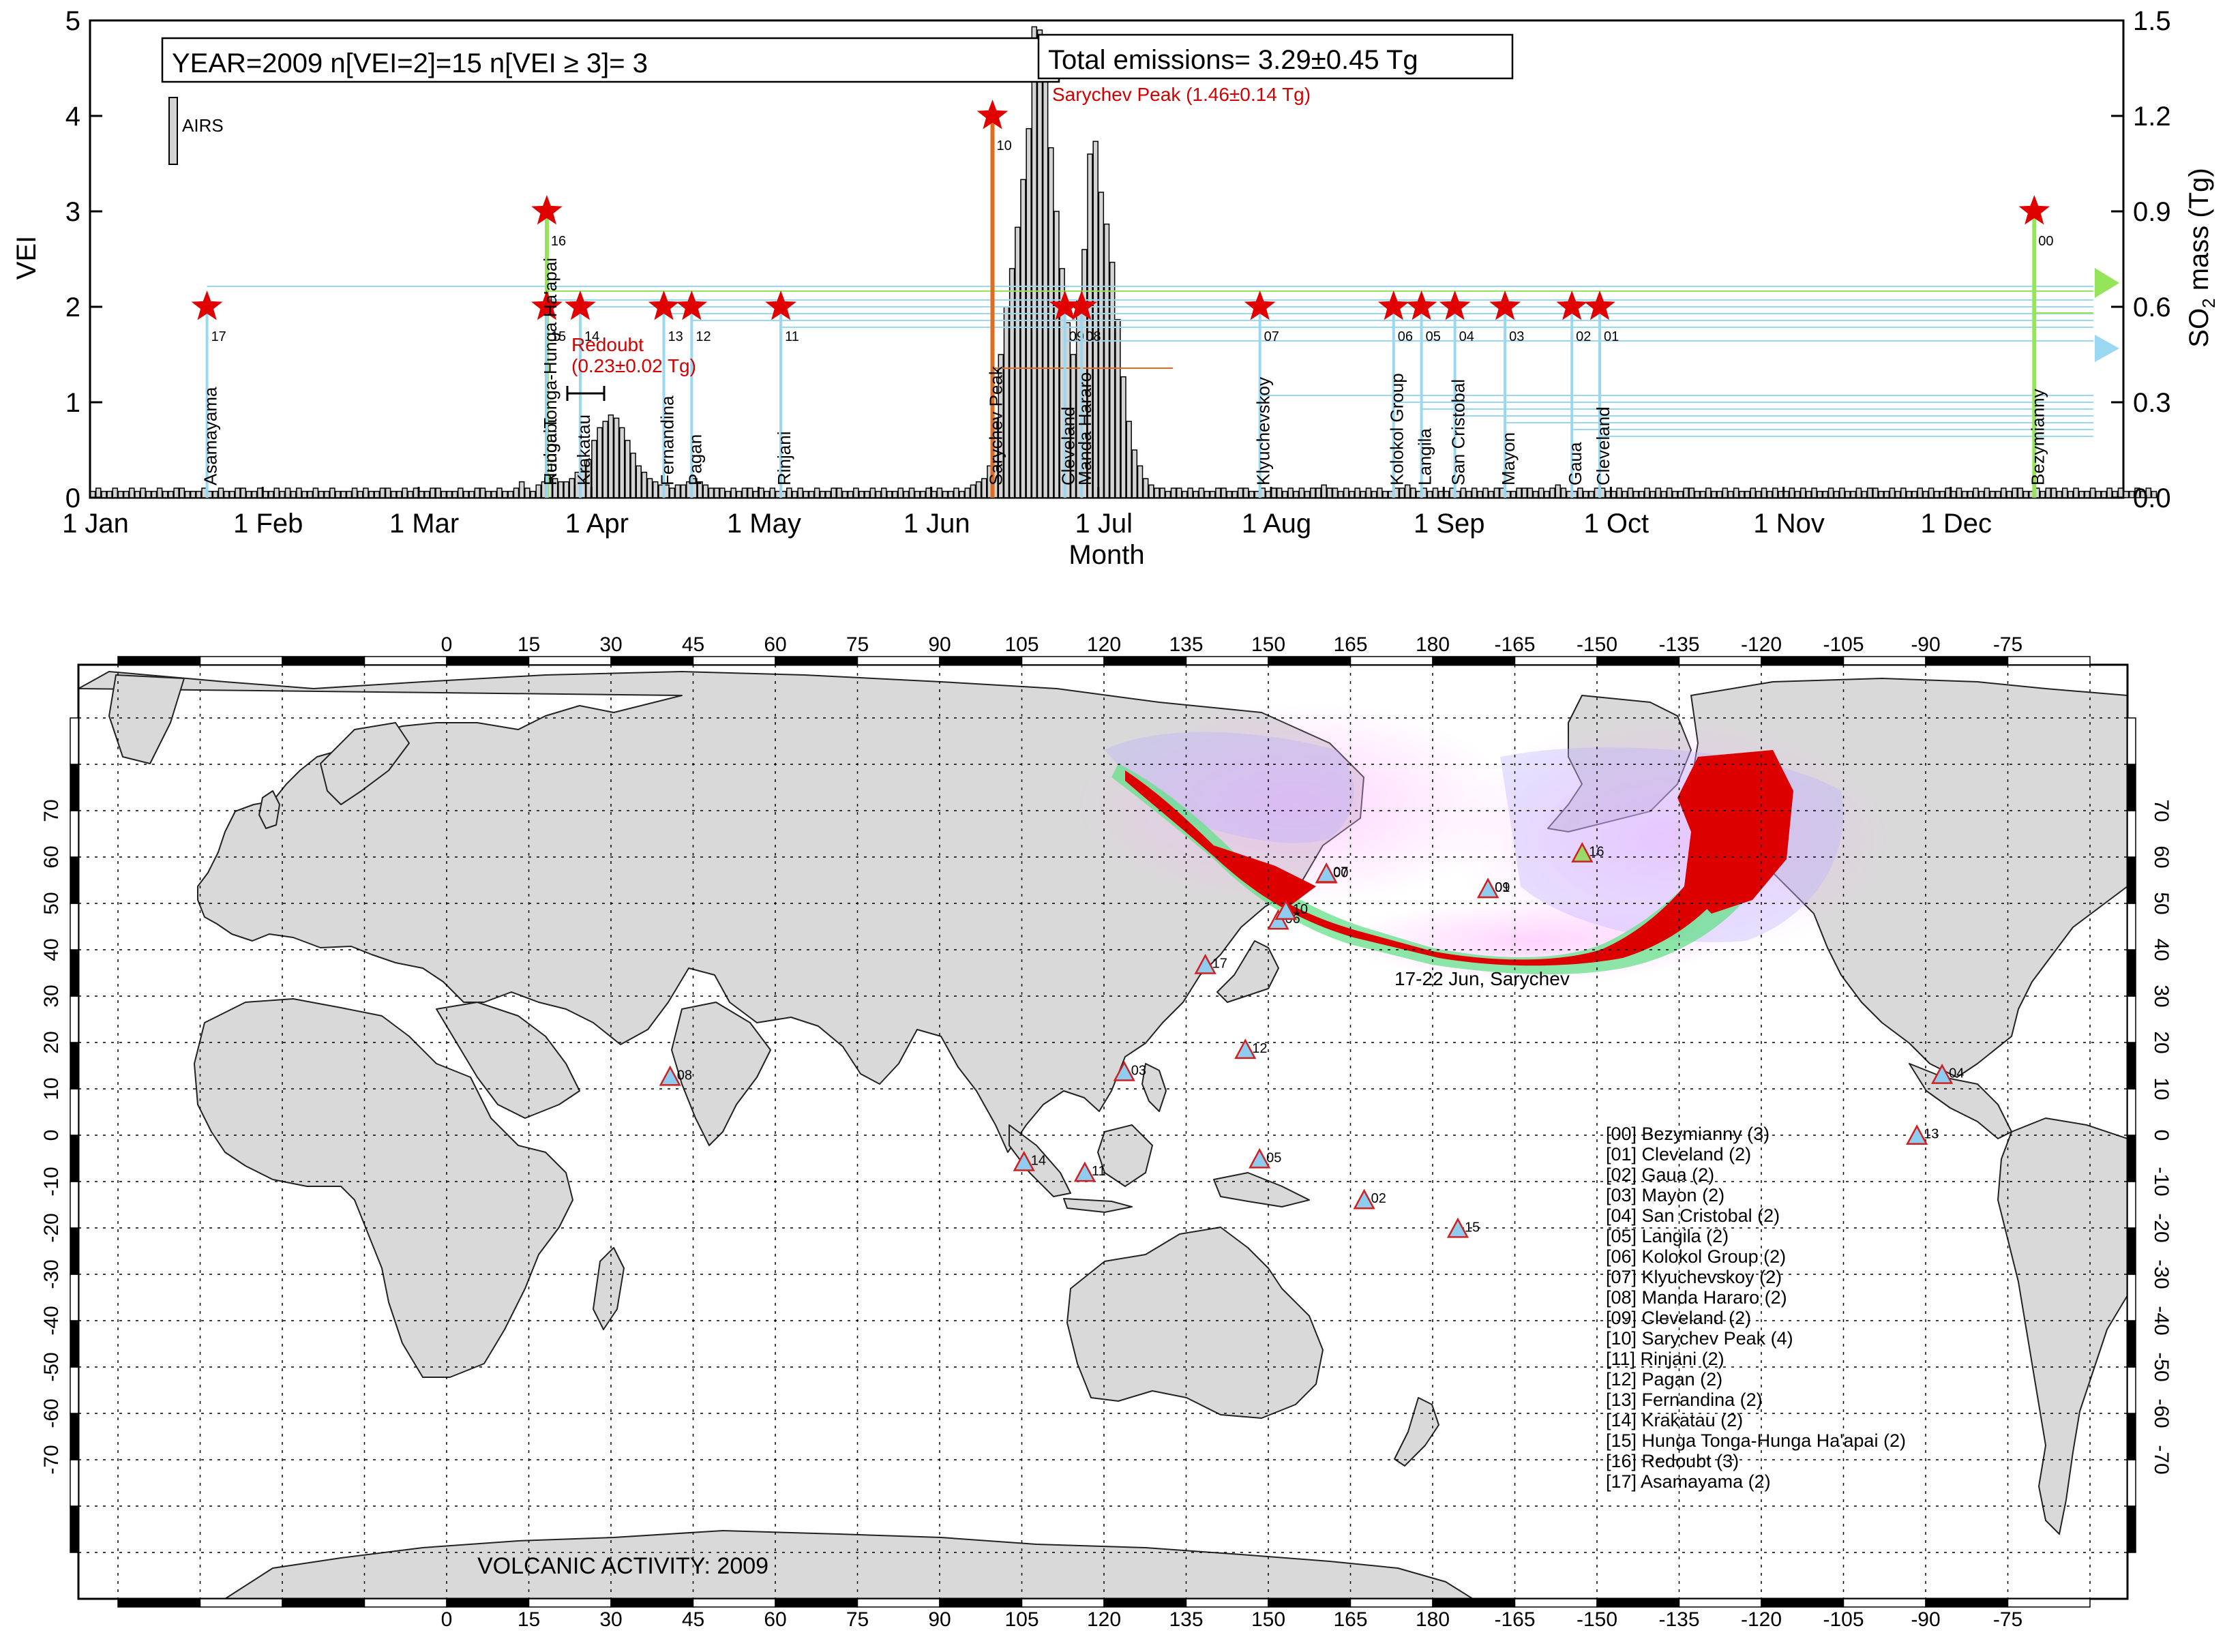  Describe the element at coordinates (529, 644) in the screenshot. I see `lon-tick-label: 15` at that location.